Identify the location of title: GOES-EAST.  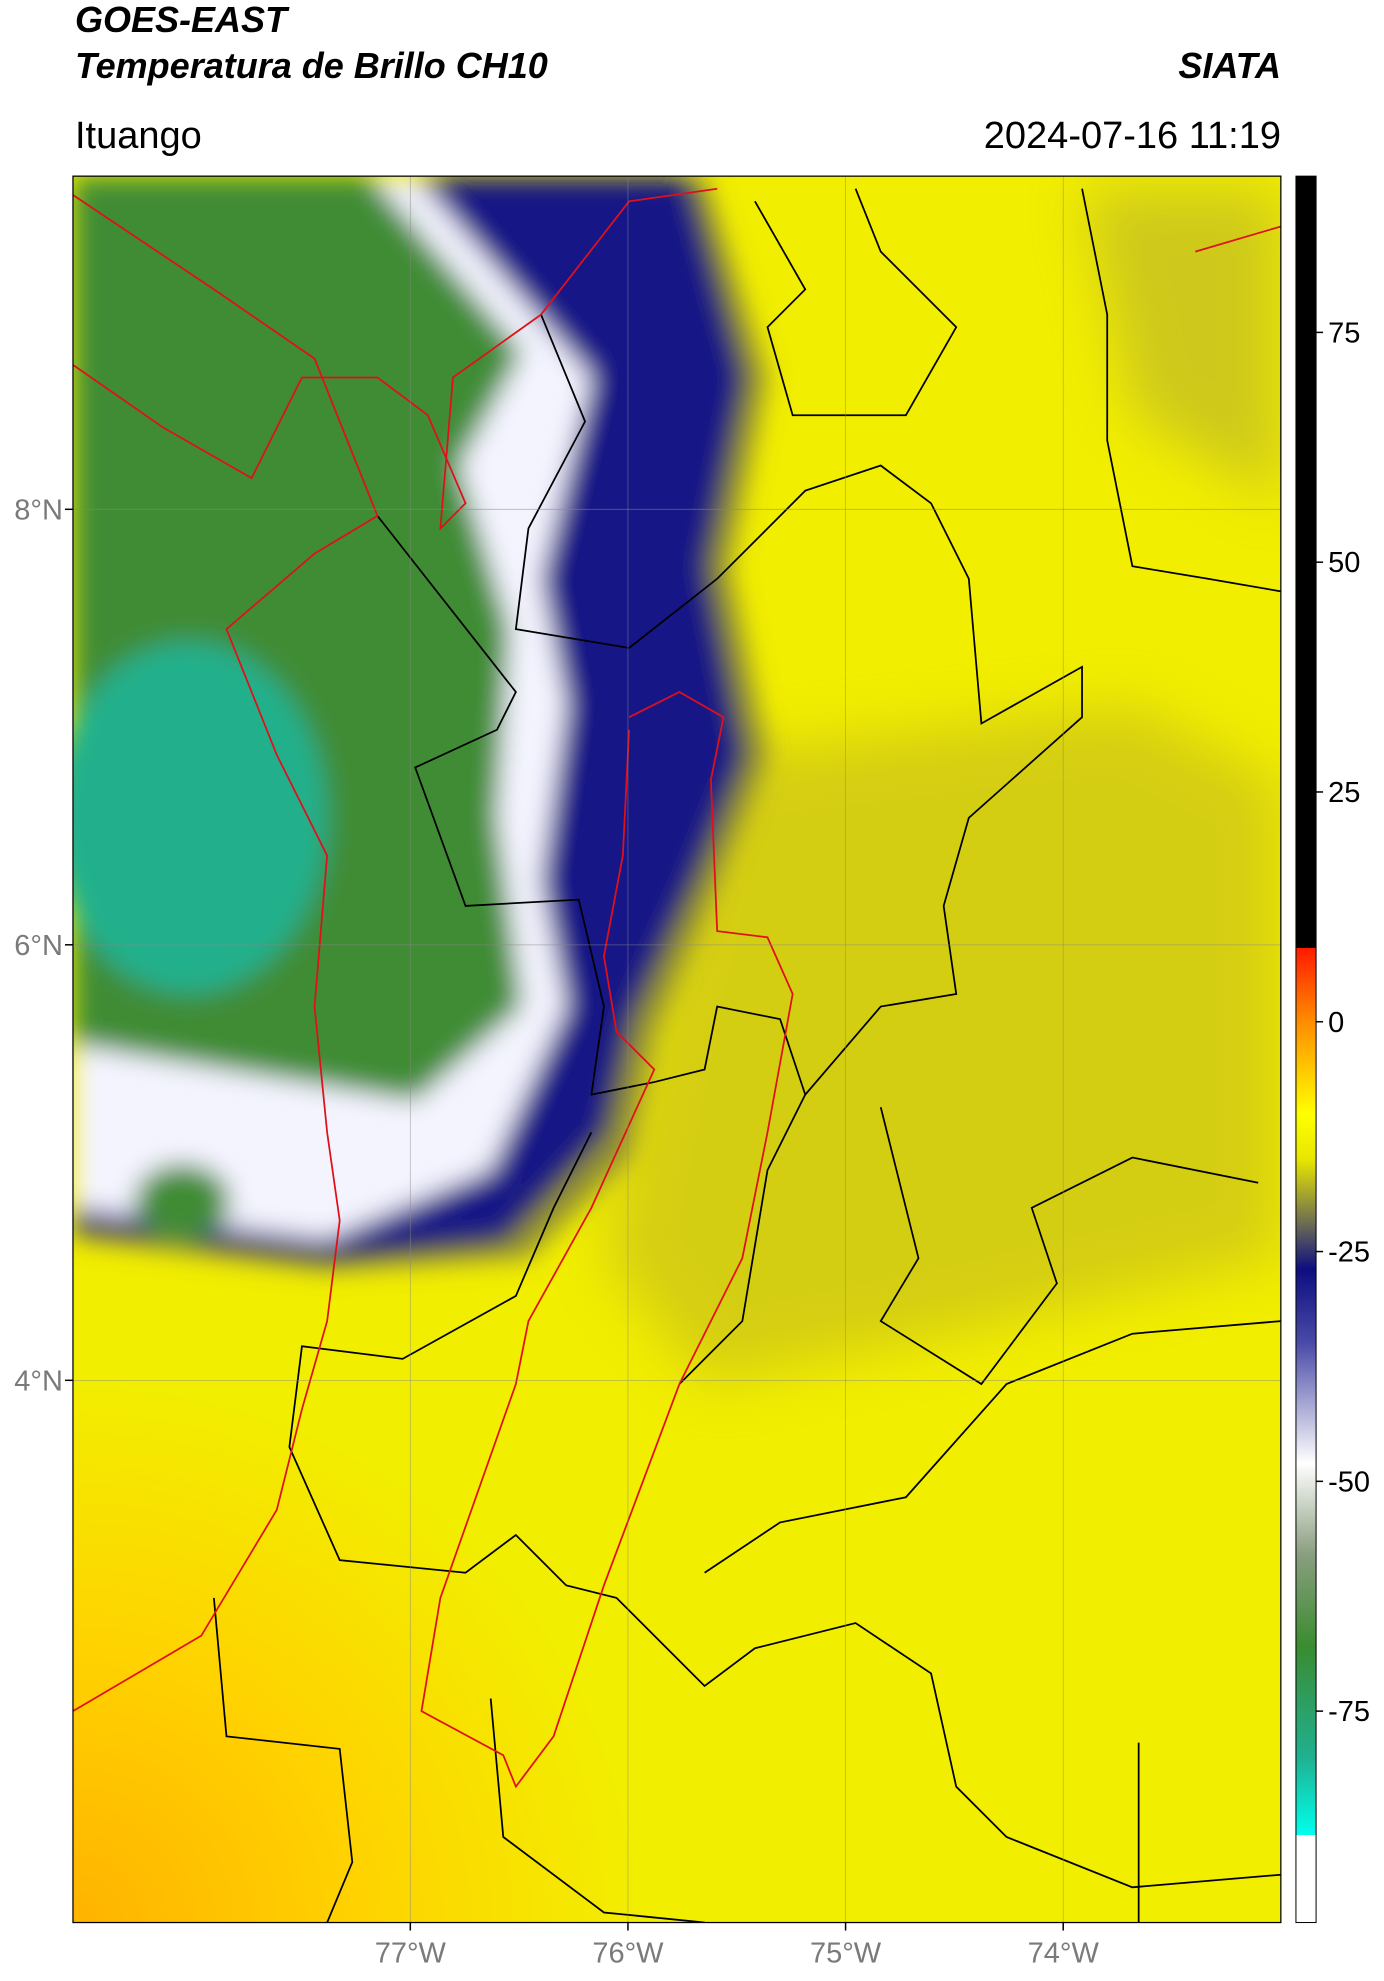
(182, 20).